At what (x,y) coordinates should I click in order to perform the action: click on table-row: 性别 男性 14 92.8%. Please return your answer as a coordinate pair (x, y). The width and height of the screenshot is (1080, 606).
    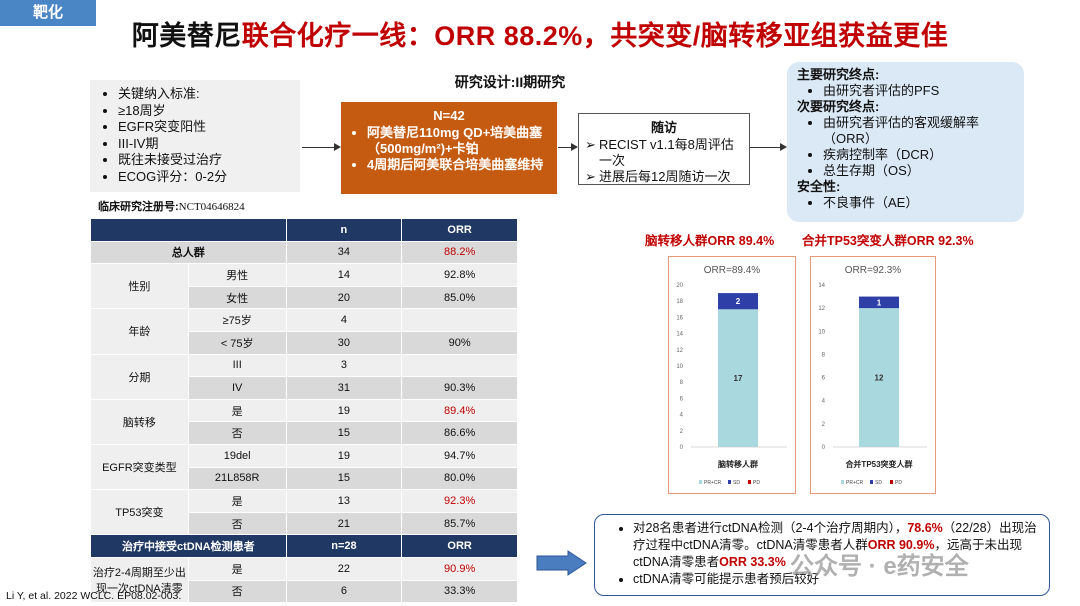
    Looking at the image, I should click on (304, 286).